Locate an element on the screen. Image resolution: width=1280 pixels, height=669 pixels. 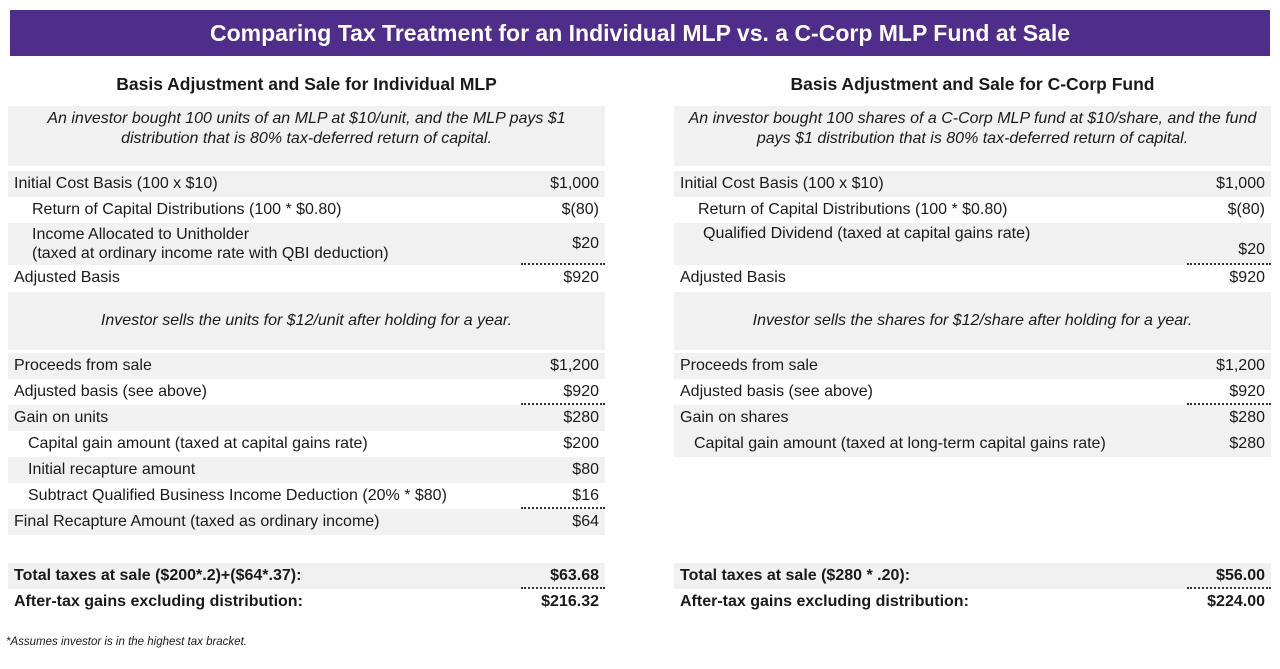
gain-row: Gain on shares $280 is located at coordinates (972, 418).